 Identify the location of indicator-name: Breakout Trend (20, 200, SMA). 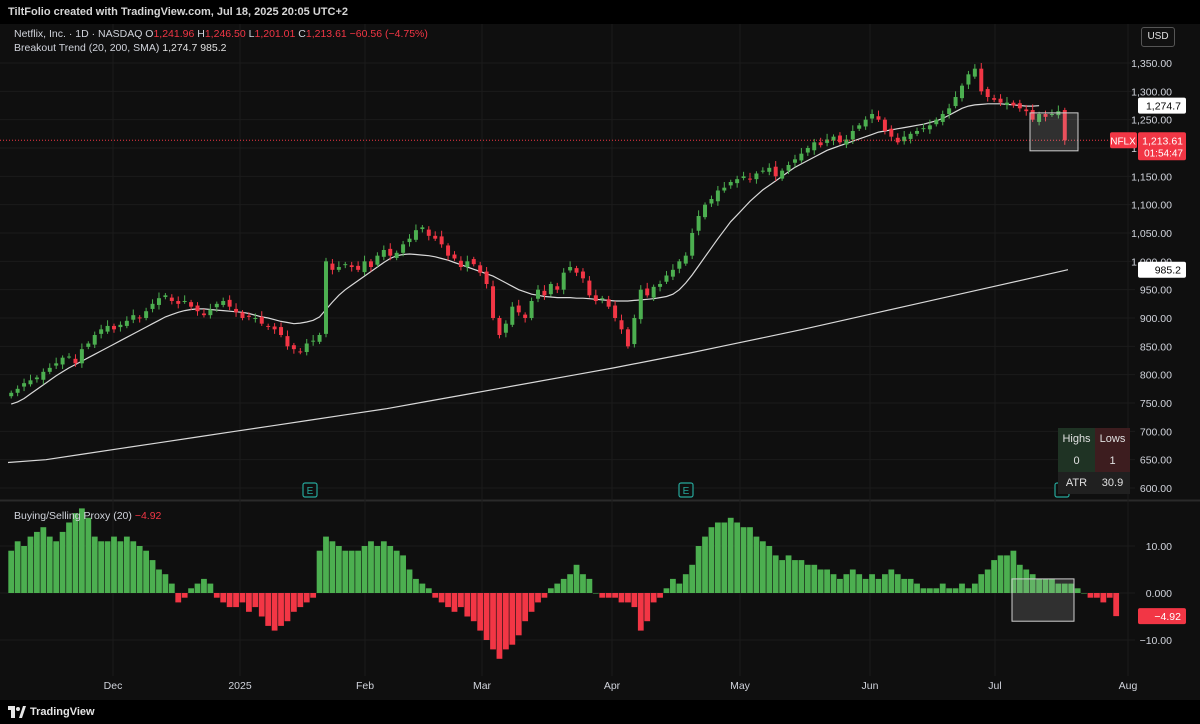
(87, 48).